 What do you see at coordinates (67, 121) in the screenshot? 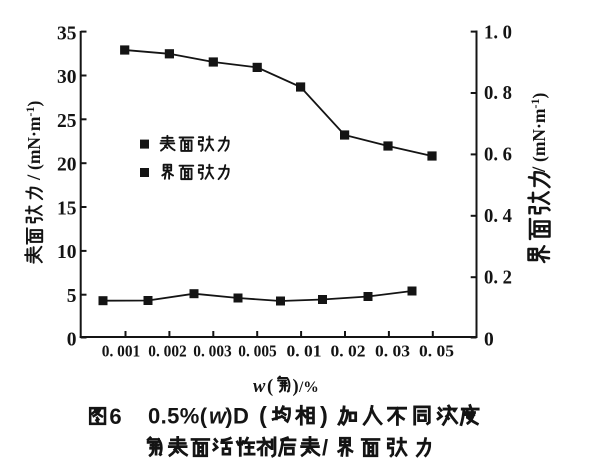
I see `svg-text: 25` at bounding box center [67, 121].